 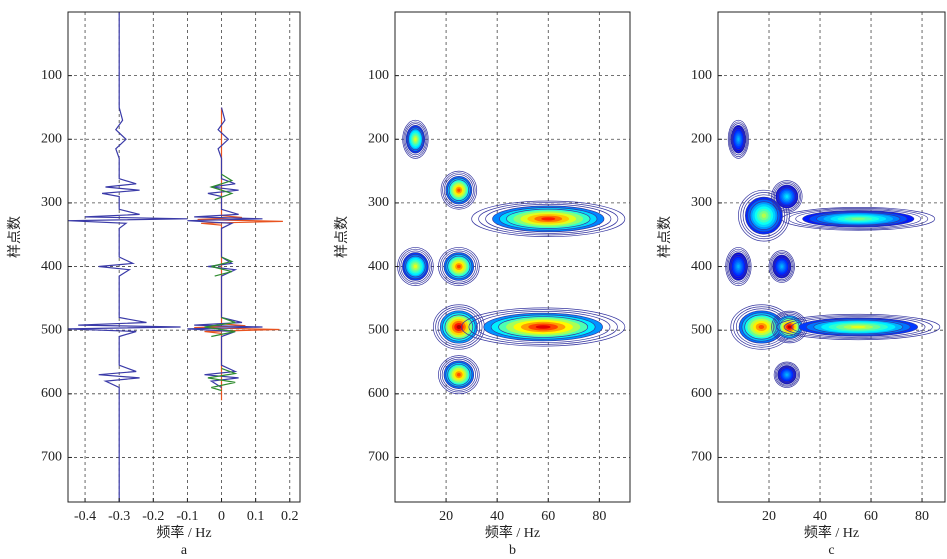 I want to click on x-tick-label: 40, so click(x=820, y=516).